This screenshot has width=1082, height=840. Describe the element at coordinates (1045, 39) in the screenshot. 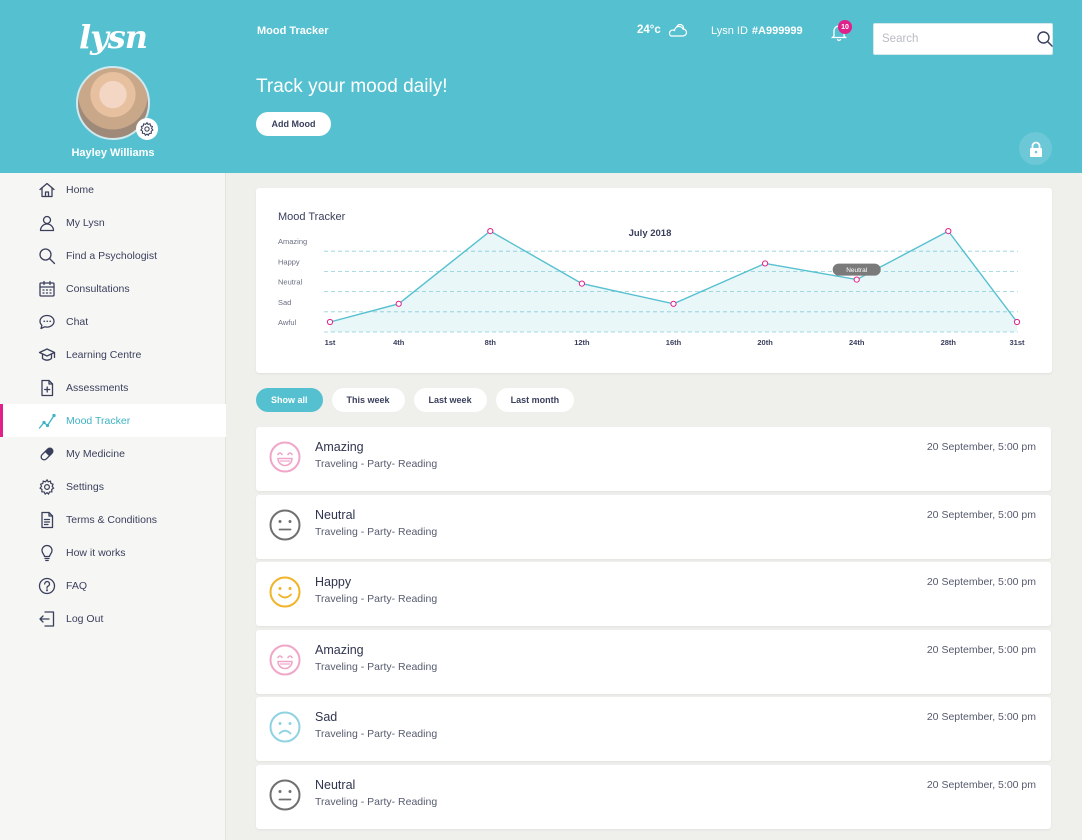

I see `search-icon` at that location.